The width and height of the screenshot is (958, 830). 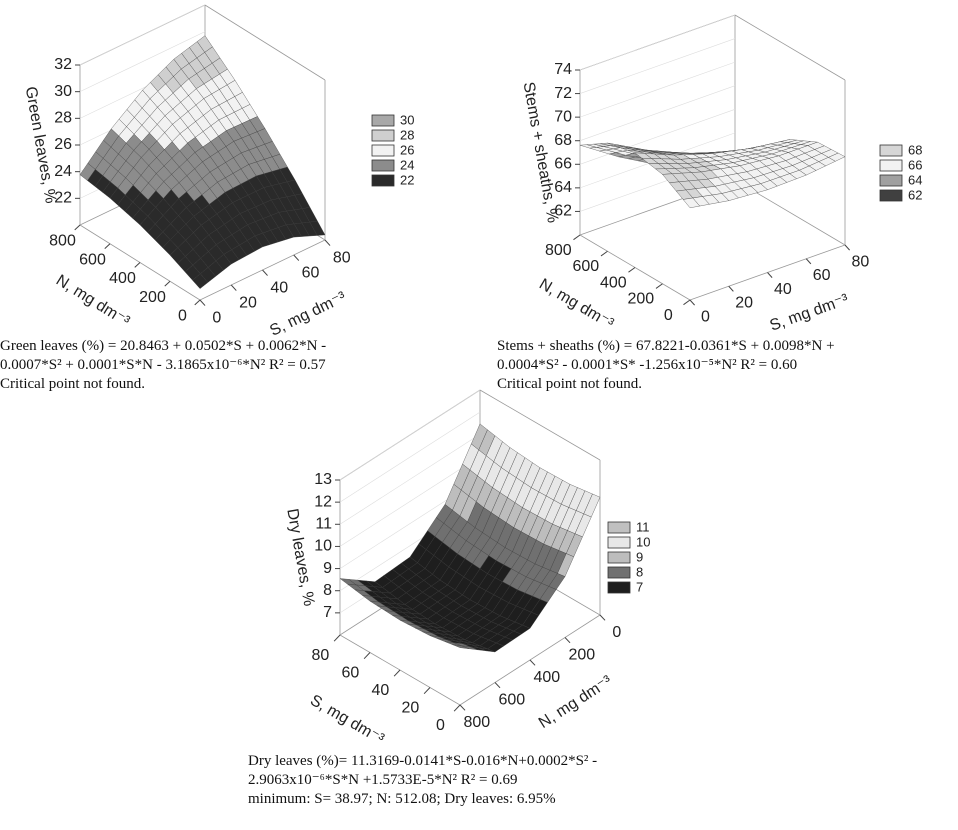 What do you see at coordinates (639, 586) in the screenshot?
I see `legend-label: 7` at bounding box center [639, 586].